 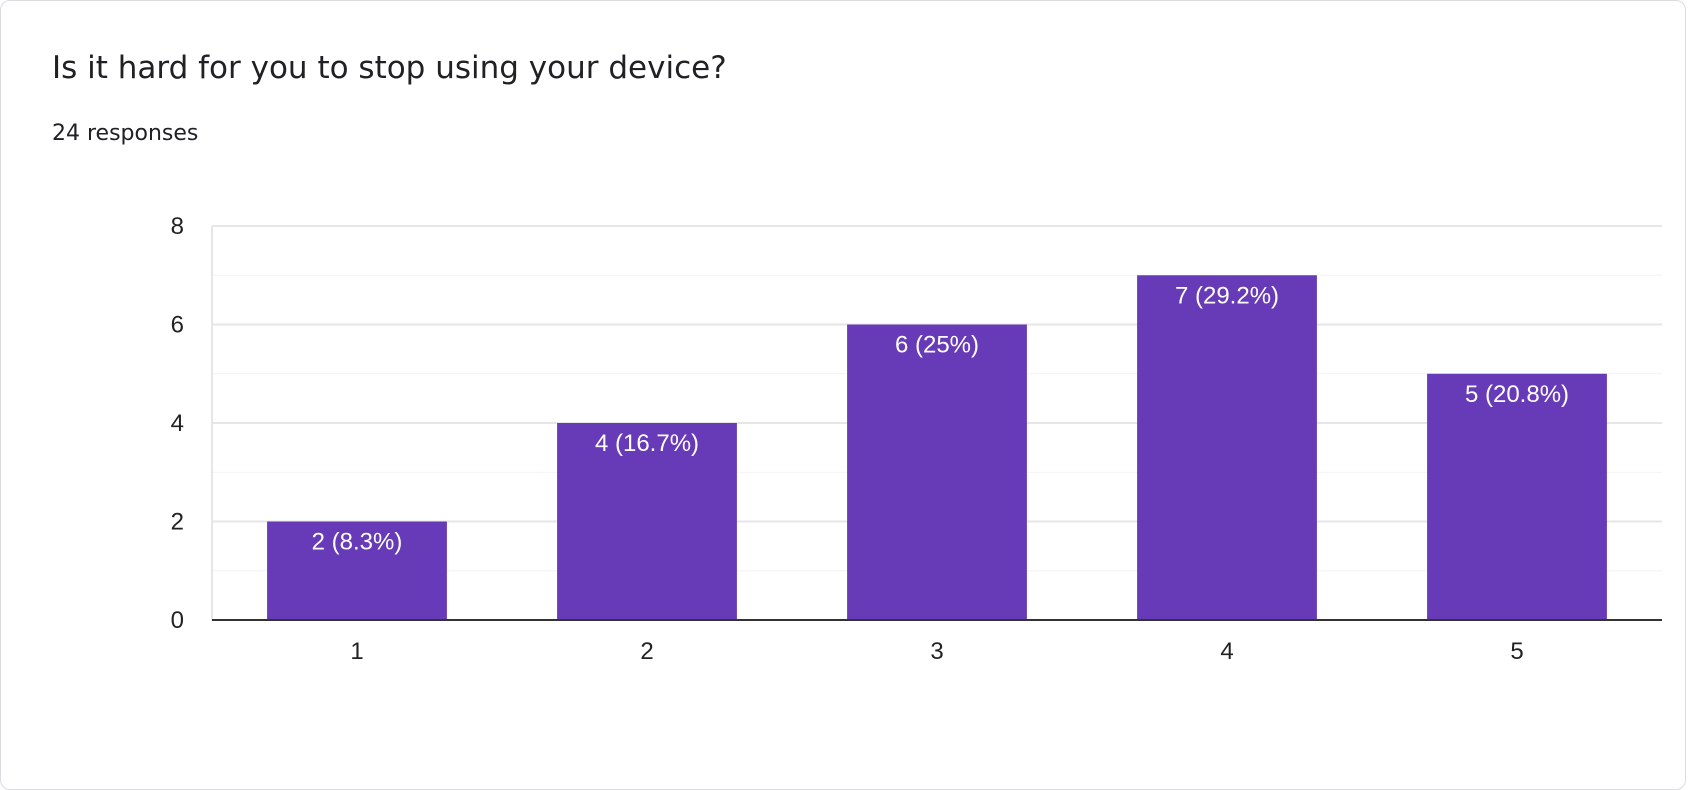 I want to click on bar-data-label: 2 (8.3%), so click(x=357, y=542).